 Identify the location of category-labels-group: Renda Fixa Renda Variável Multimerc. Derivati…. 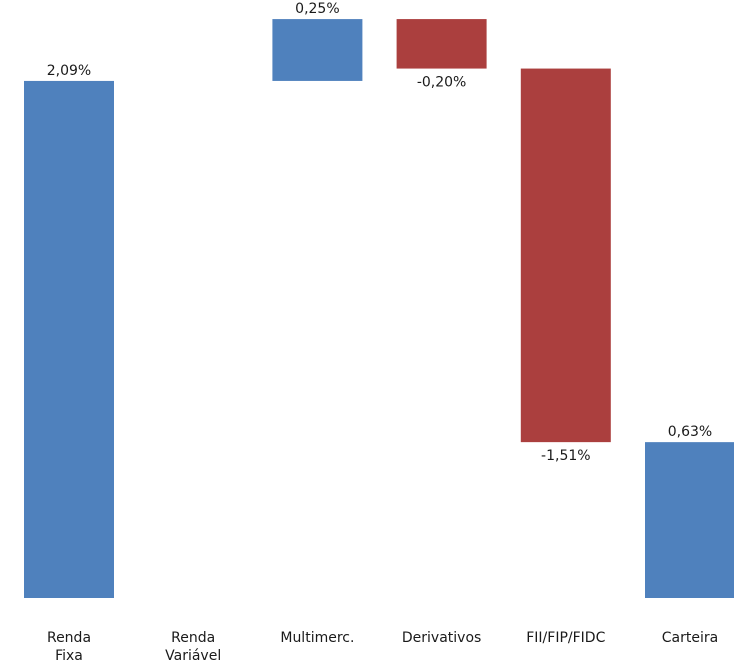
(382, 647).